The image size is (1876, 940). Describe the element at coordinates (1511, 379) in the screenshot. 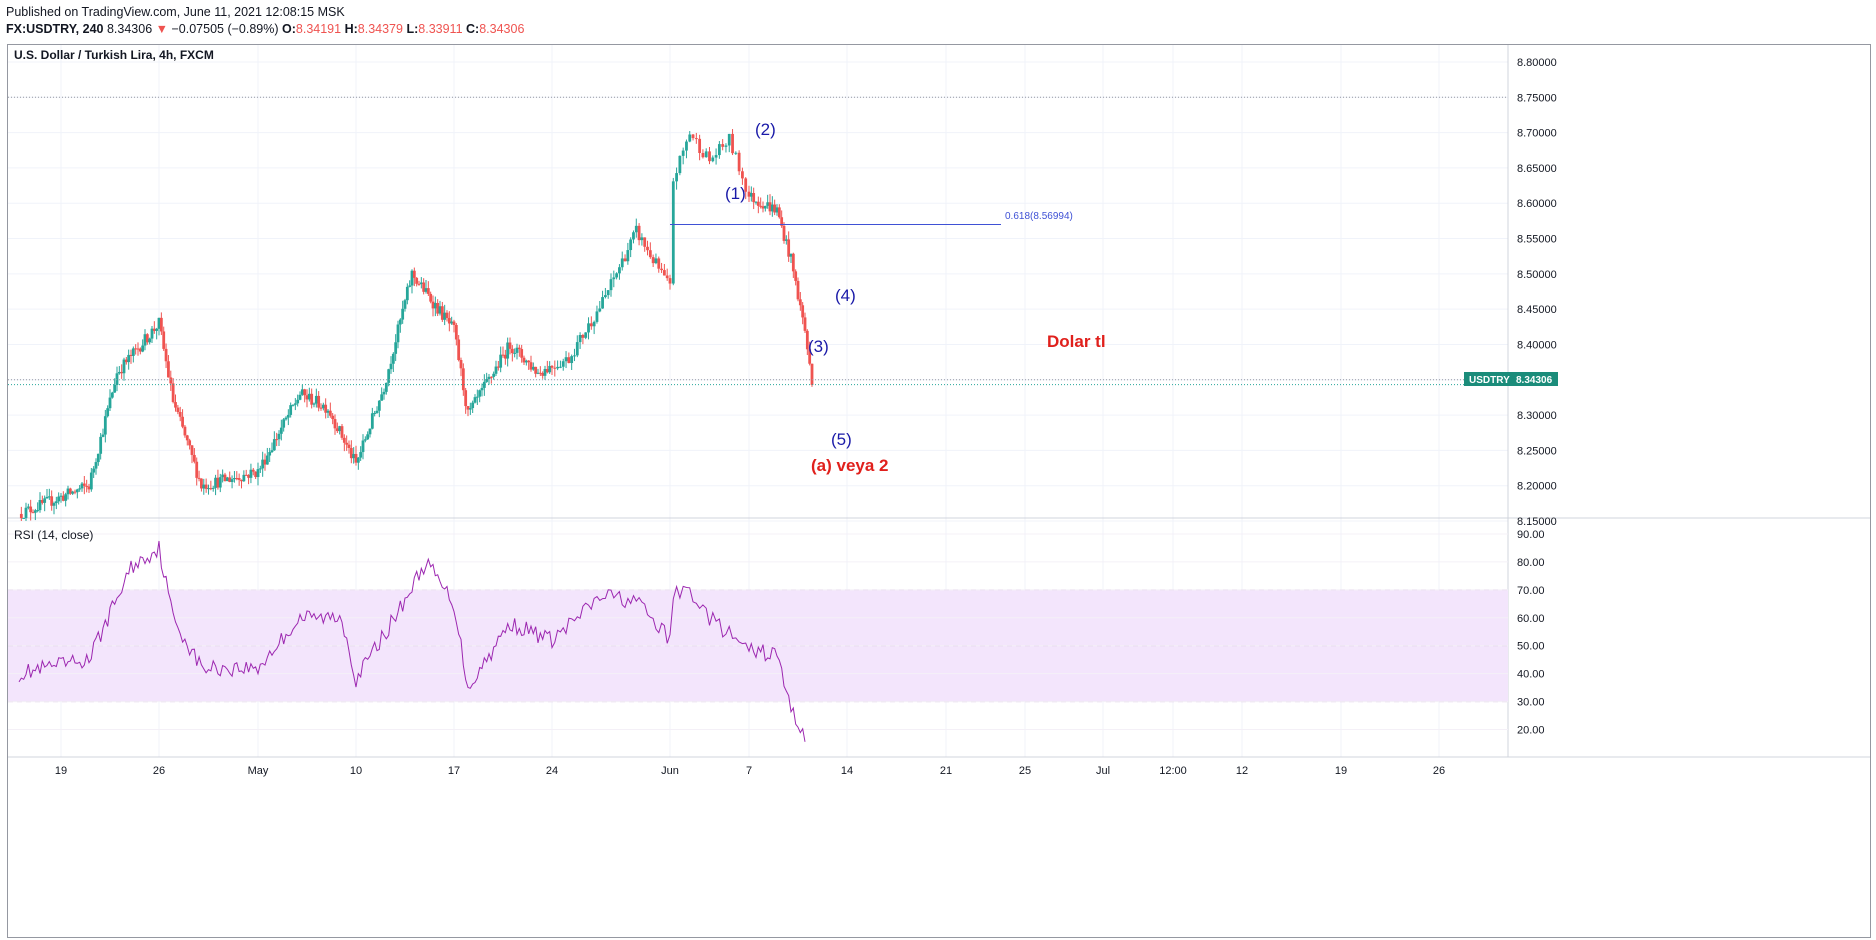

I see `price-tag` at that location.